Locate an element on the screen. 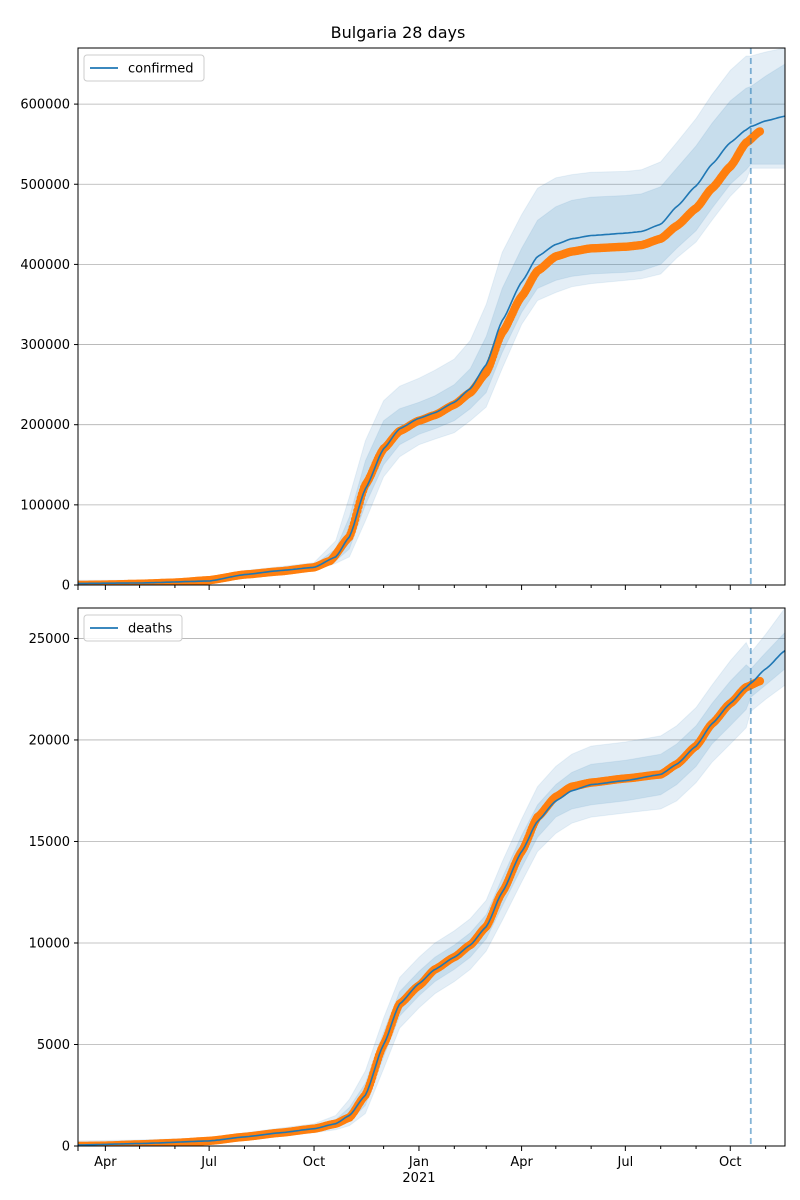  y-tick-label: 15000 is located at coordinates (49, 842).